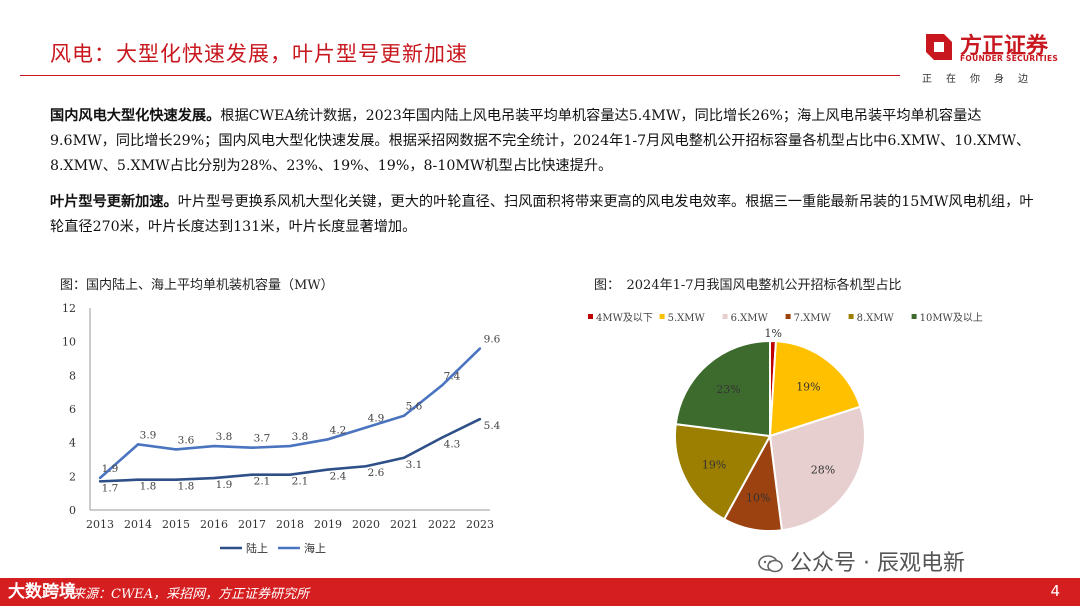  What do you see at coordinates (69, 308) in the screenshot?
I see `y-tick-label: 12` at bounding box center [69, 308].